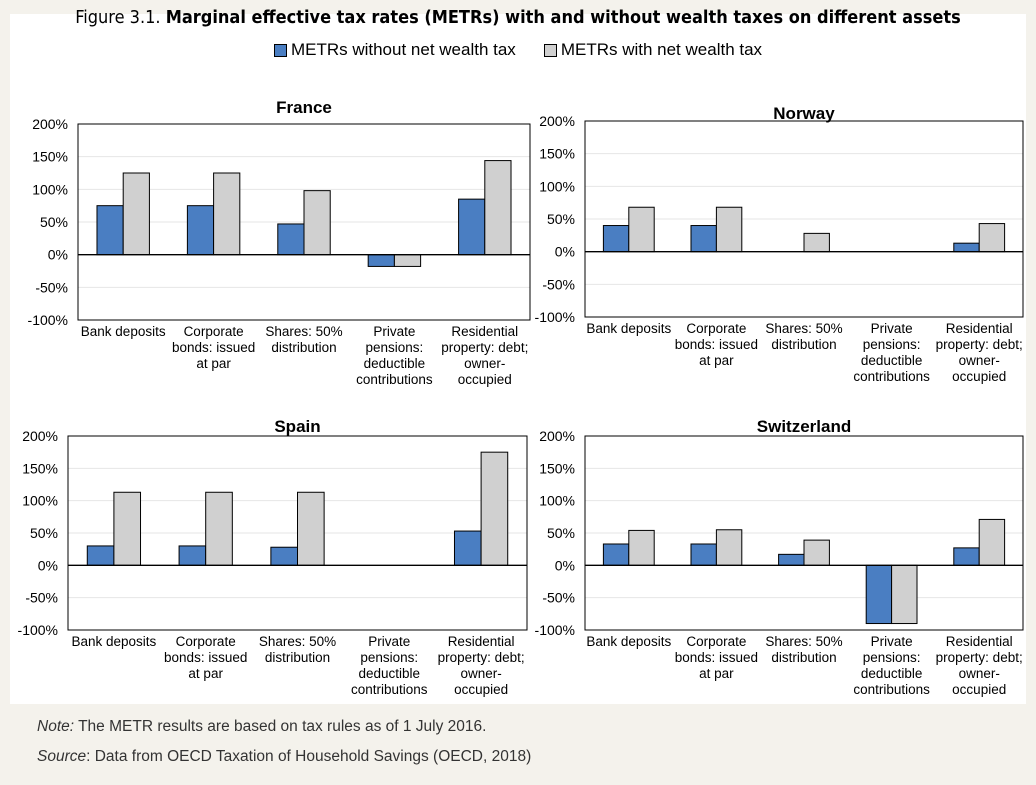 This screenshot has width=1036, height=785. Describe the element at coordinates (661, 49) in the screenshot. I see `legend-label: METRs with net wealth tax` at that location.